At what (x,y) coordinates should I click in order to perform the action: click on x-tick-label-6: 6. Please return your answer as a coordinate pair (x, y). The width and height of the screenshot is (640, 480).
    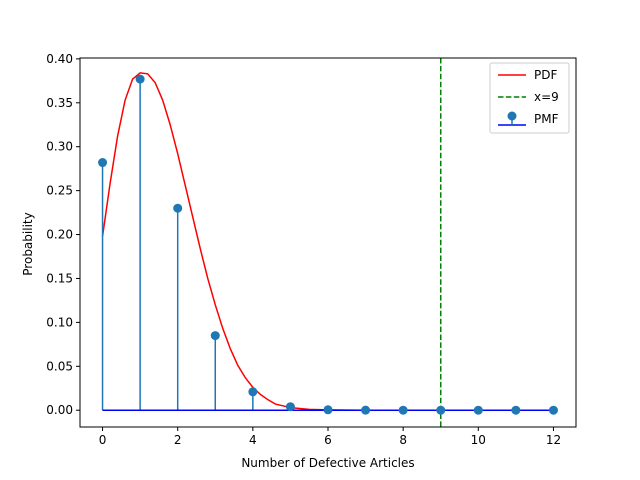
    Looking at the image, I should click on (328, 440).